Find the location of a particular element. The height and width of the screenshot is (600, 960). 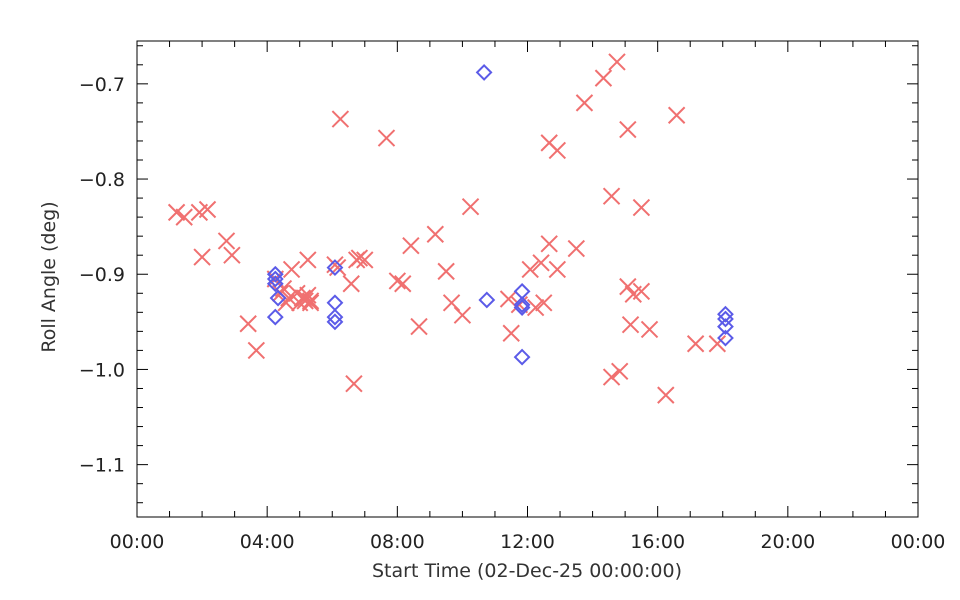

x-tick-label: 20:00 is located at coordinates (787, 542).